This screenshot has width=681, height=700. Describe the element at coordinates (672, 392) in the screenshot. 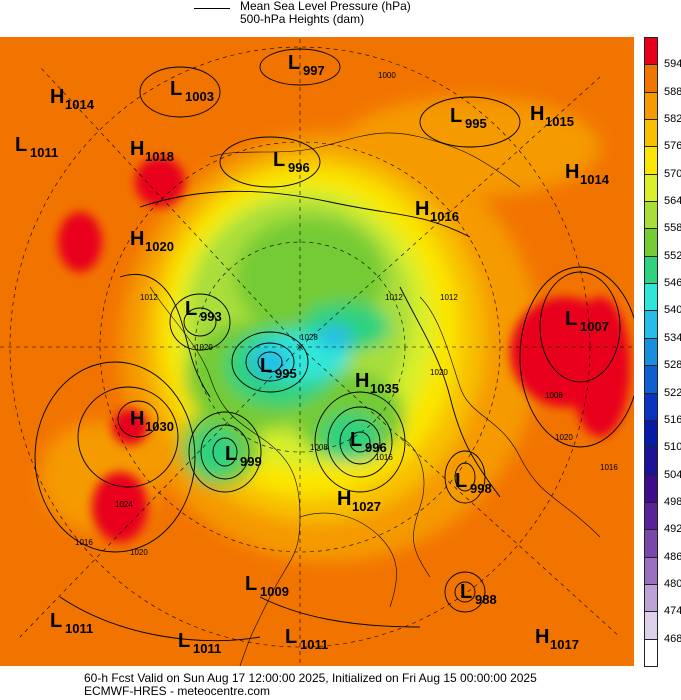

I see `colorbar-tick-label: 522` at that location.